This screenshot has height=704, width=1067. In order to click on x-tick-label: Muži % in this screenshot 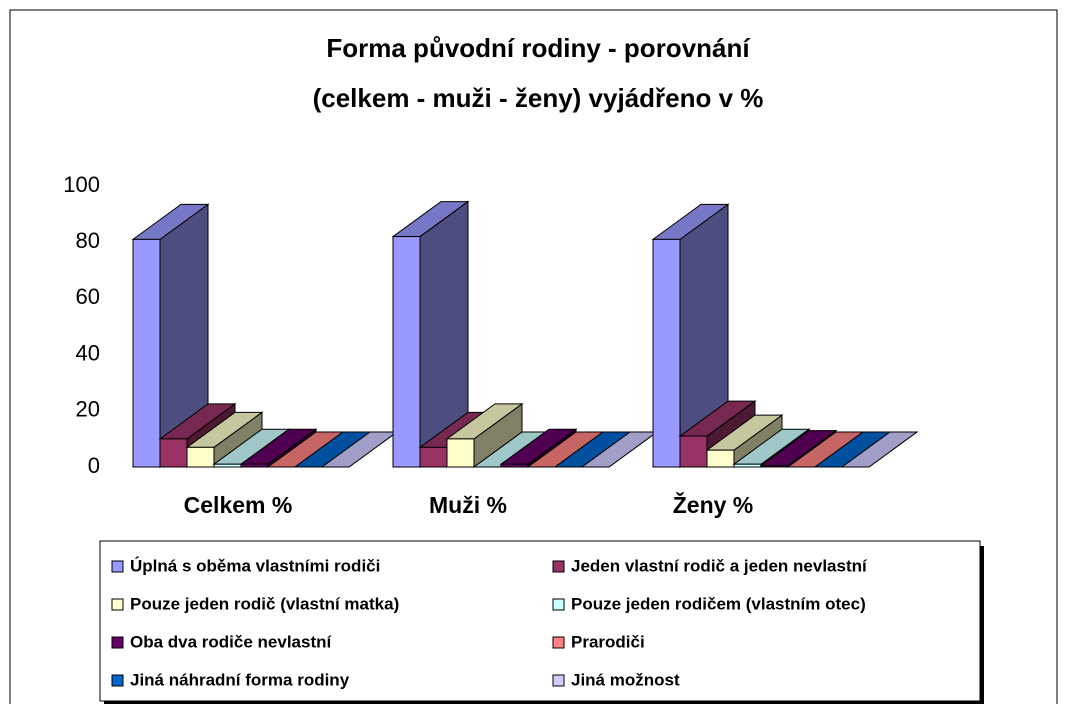, I will do `click(468, 505)`.